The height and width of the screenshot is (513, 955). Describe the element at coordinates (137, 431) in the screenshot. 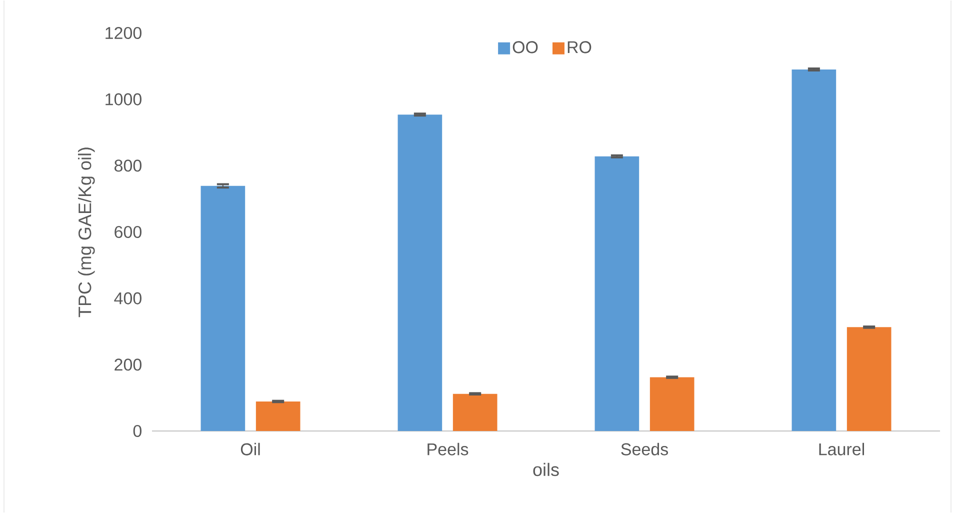

I see `y-tick-label: 0` at that location.